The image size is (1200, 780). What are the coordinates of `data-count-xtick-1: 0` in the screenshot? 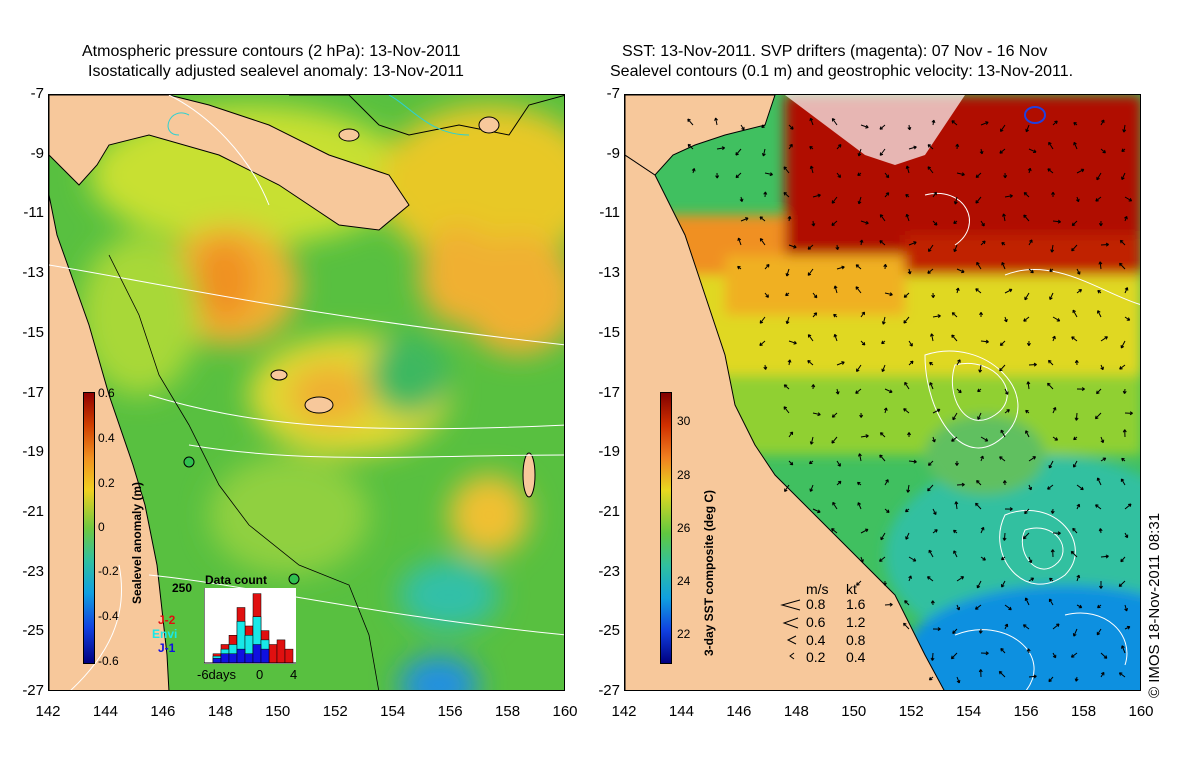 It's located at (260, 674).